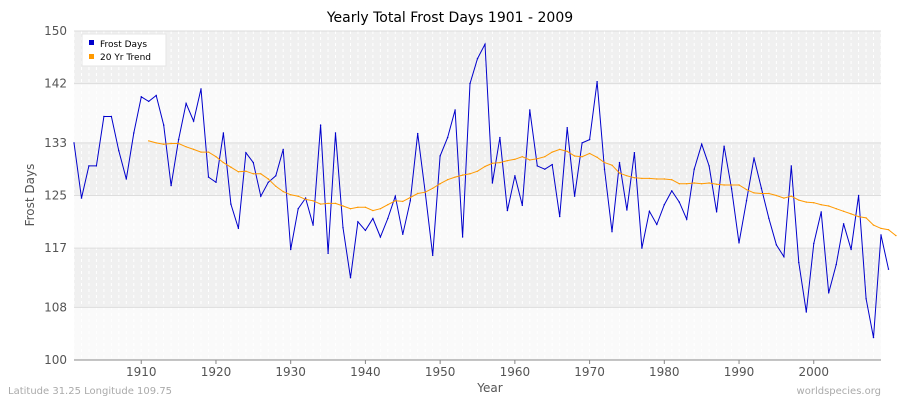 This screenshot has height=400, width=900. Describe the element at coordinates (739, 372) in the screenshot. I see `x-tick-label: 1990` at that location.